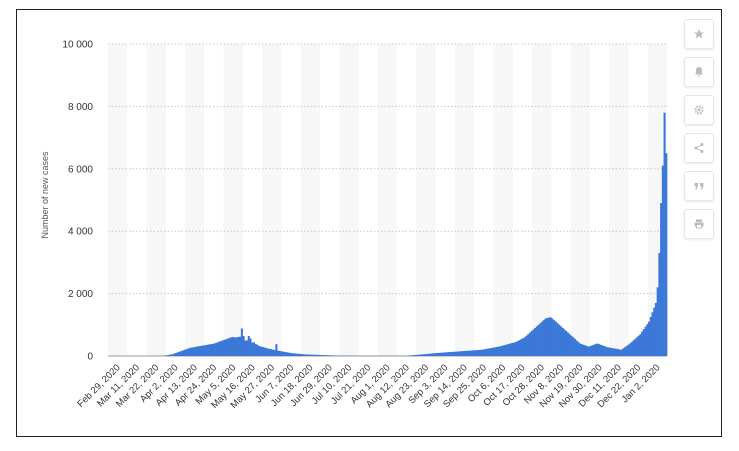  What do you see at coordinates (699, 110) in the screenshot?
I see `settings-button` at bounding box center [699, 110].